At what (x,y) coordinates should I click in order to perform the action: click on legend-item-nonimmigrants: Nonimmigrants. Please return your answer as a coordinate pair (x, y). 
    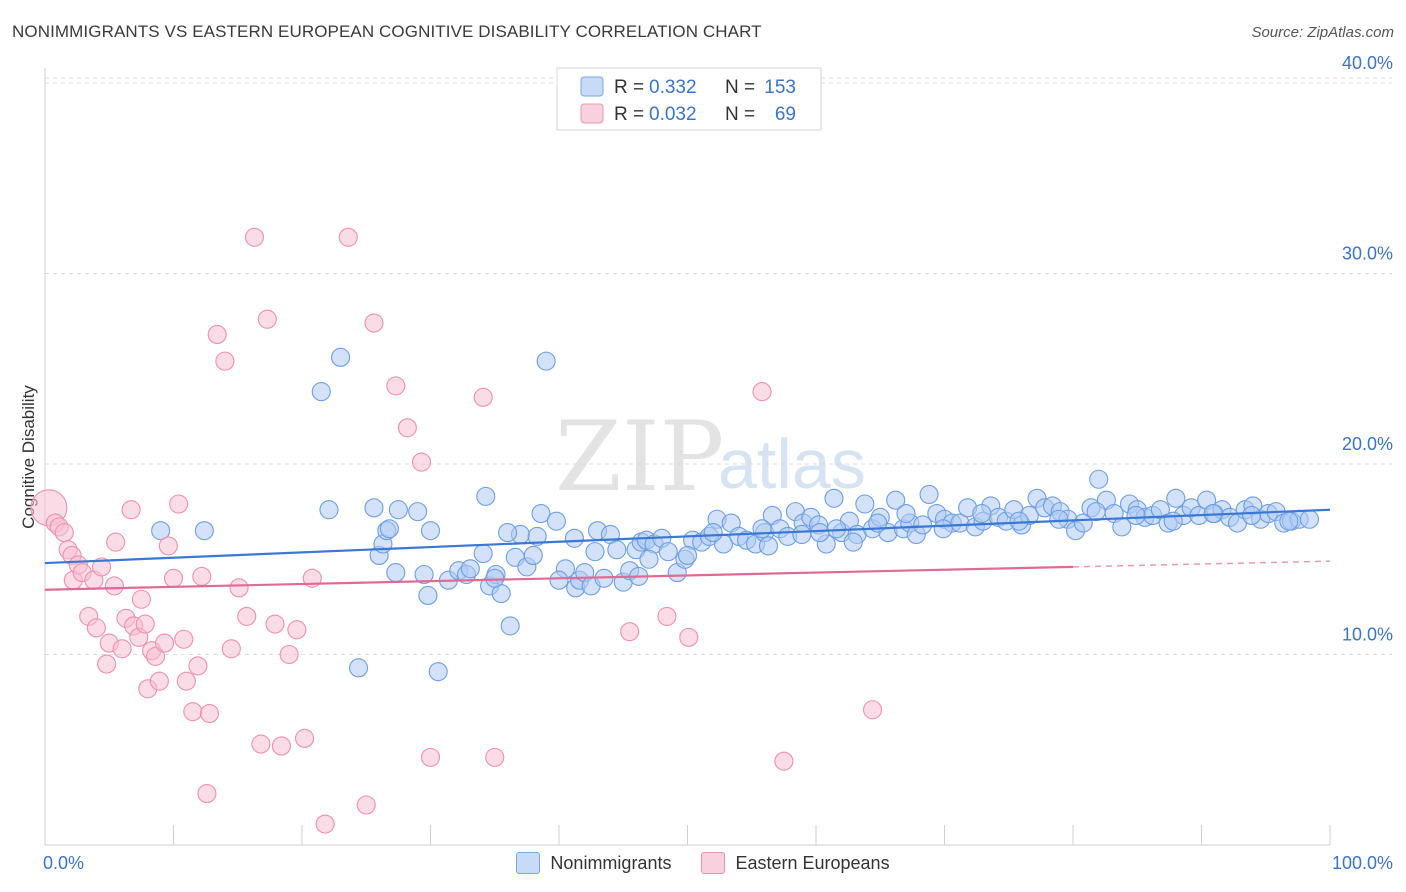
    Looking at the image, I should click on (593, 863).